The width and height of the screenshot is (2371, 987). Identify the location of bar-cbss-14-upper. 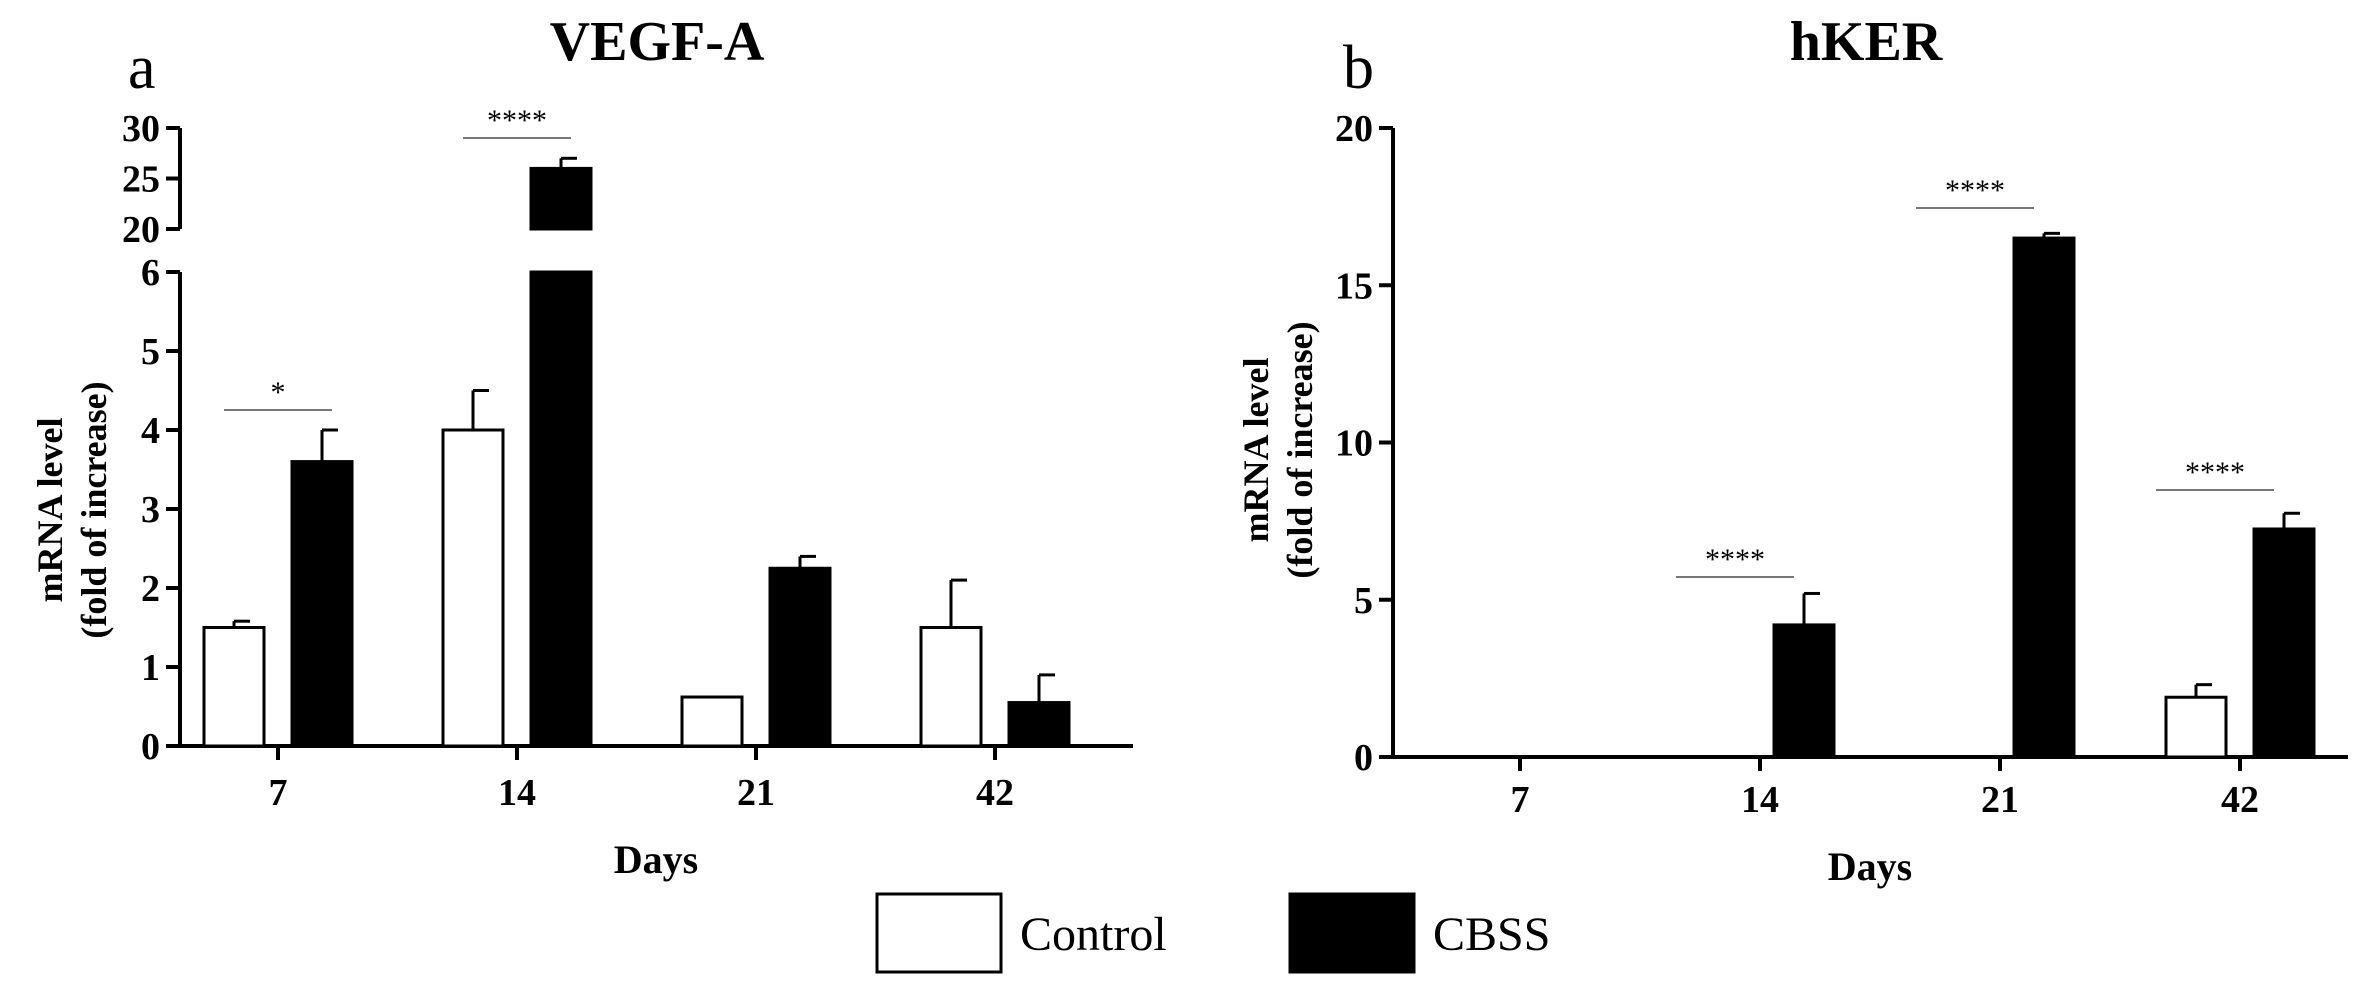
(561, 198).